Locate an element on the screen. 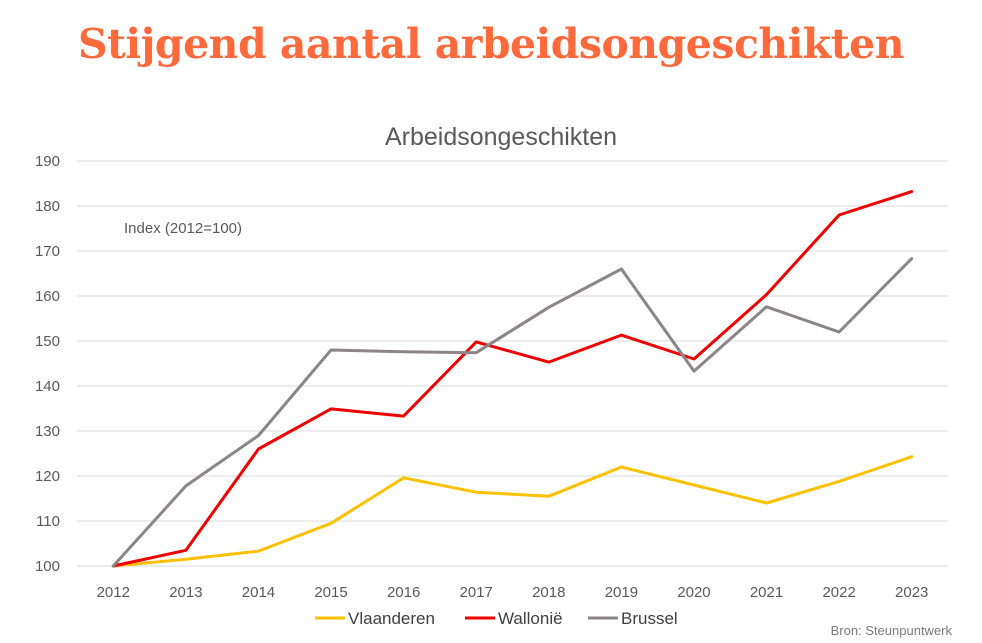 This screenshot has width=982, height=643. x-tick-label: 2015 is located at coordinates (330, 592).